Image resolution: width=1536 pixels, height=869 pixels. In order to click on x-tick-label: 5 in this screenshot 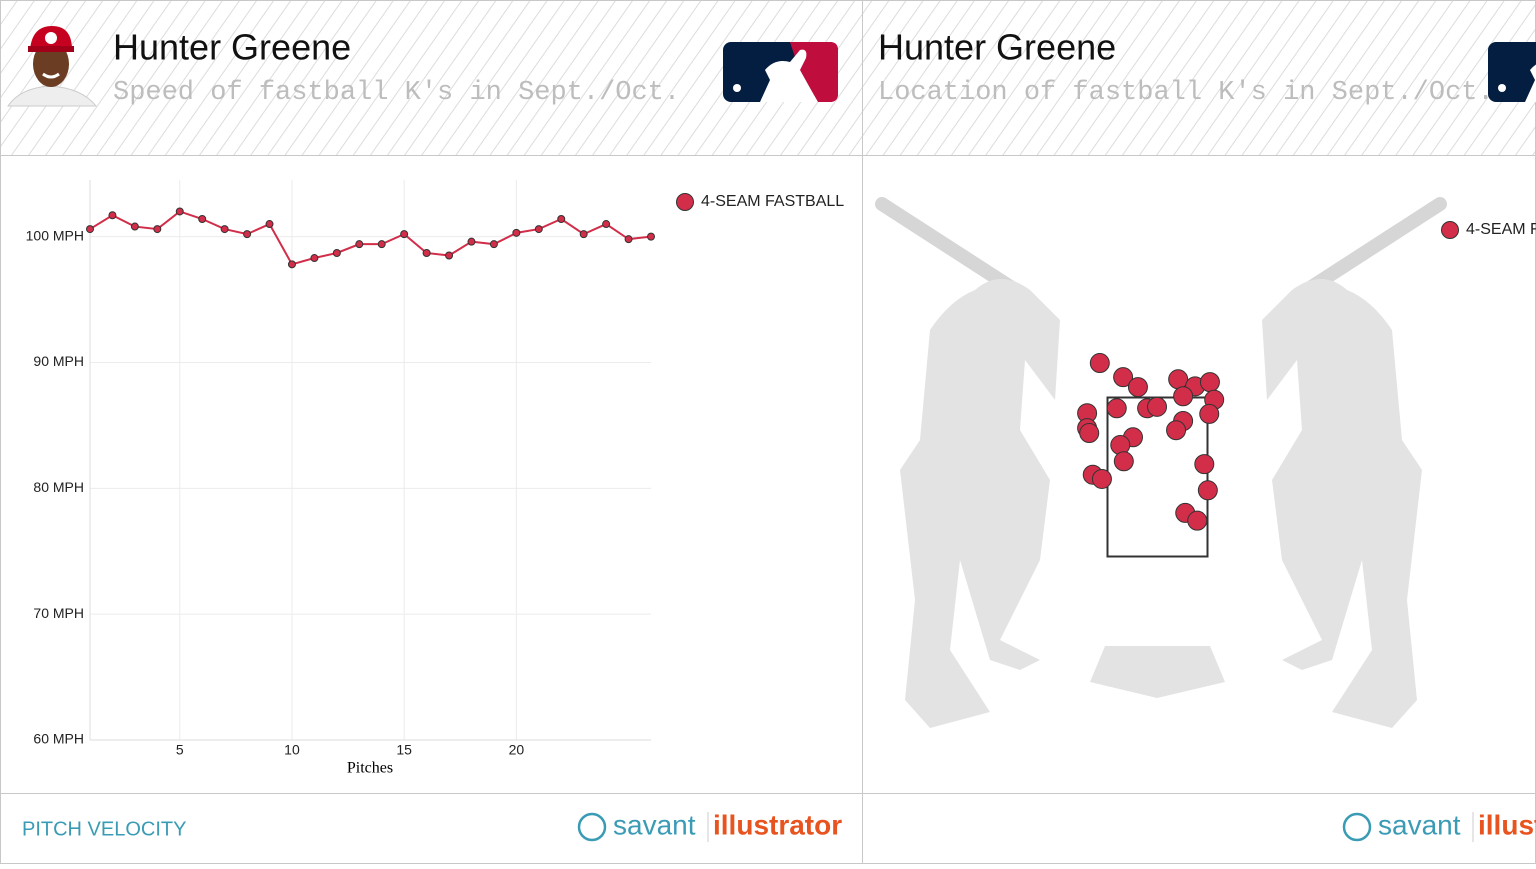, I will do `click(180, 750)`.